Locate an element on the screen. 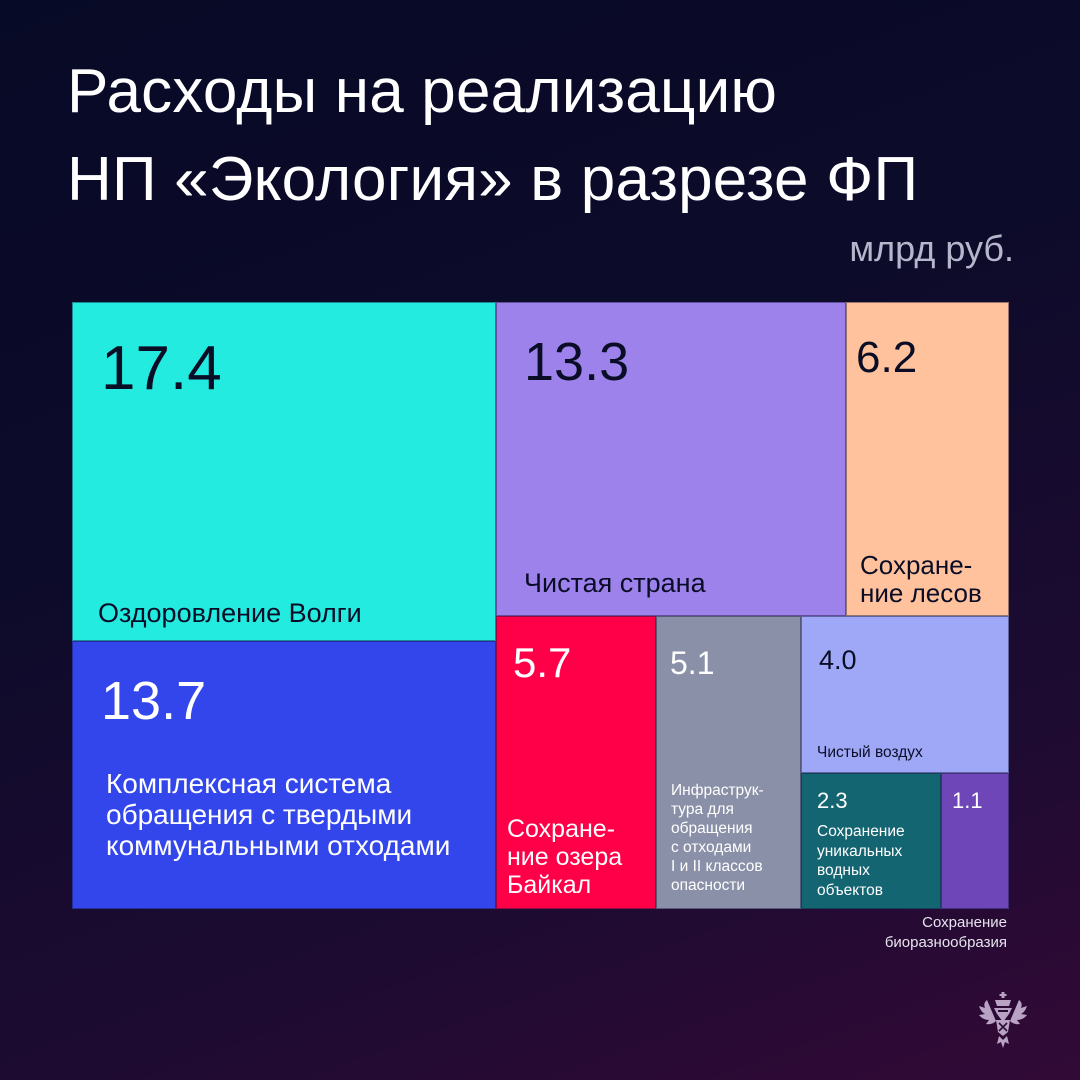  value-clean-air: 4.0 is located at coordinates (838, 660).